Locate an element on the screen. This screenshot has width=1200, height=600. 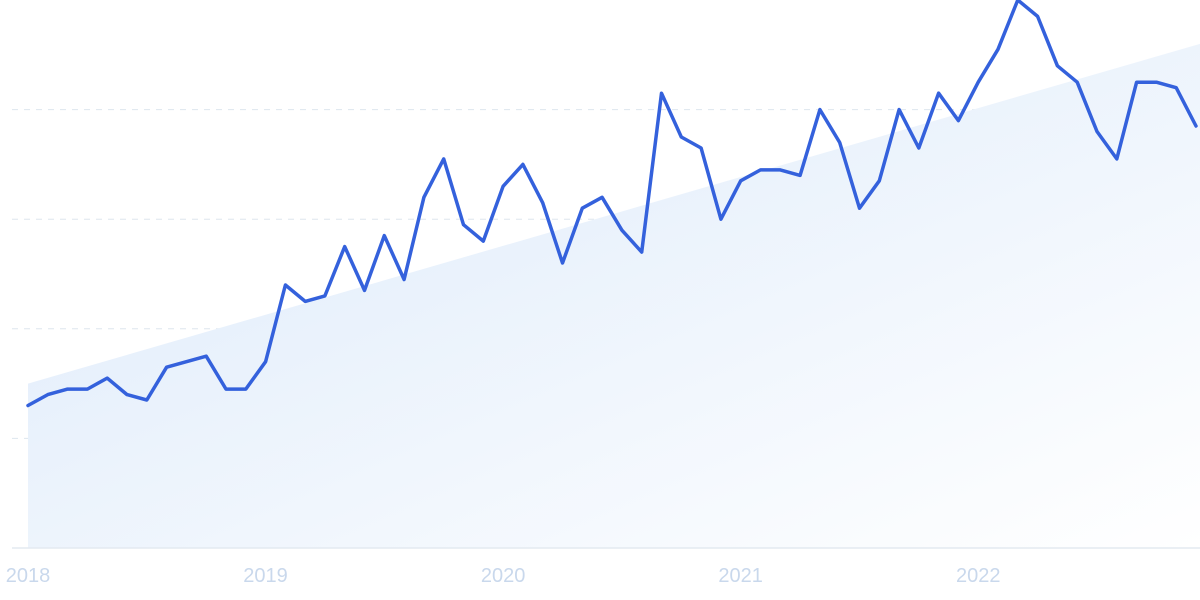
x-tick-label: 2018 is located at coordinates (28, 576).